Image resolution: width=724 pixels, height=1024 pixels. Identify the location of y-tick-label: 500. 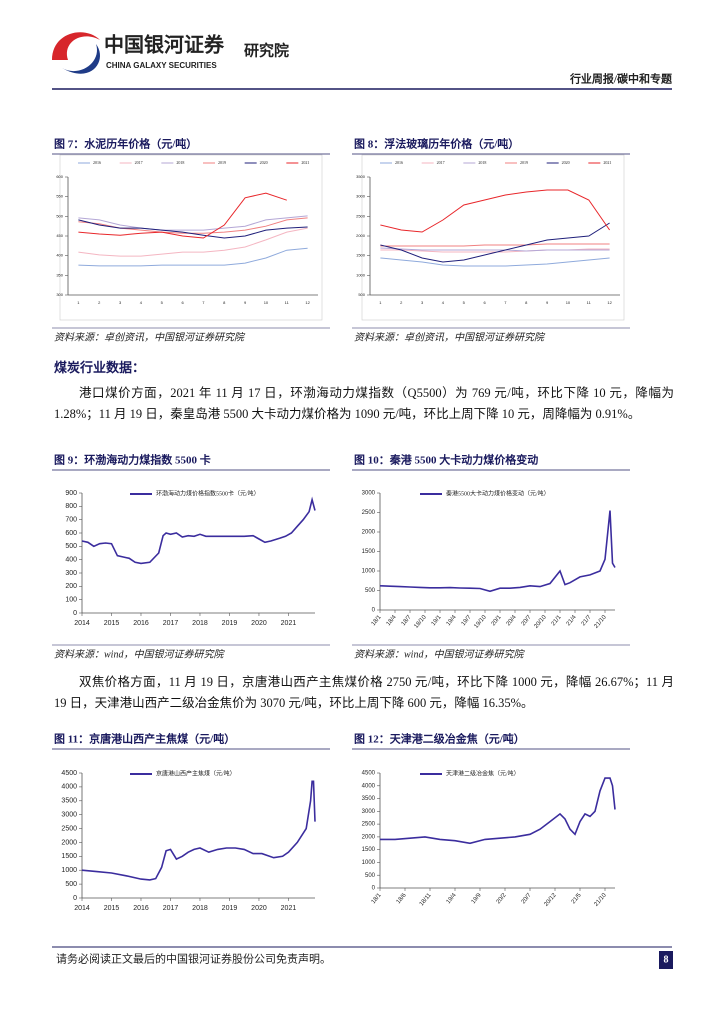
(71, 546).